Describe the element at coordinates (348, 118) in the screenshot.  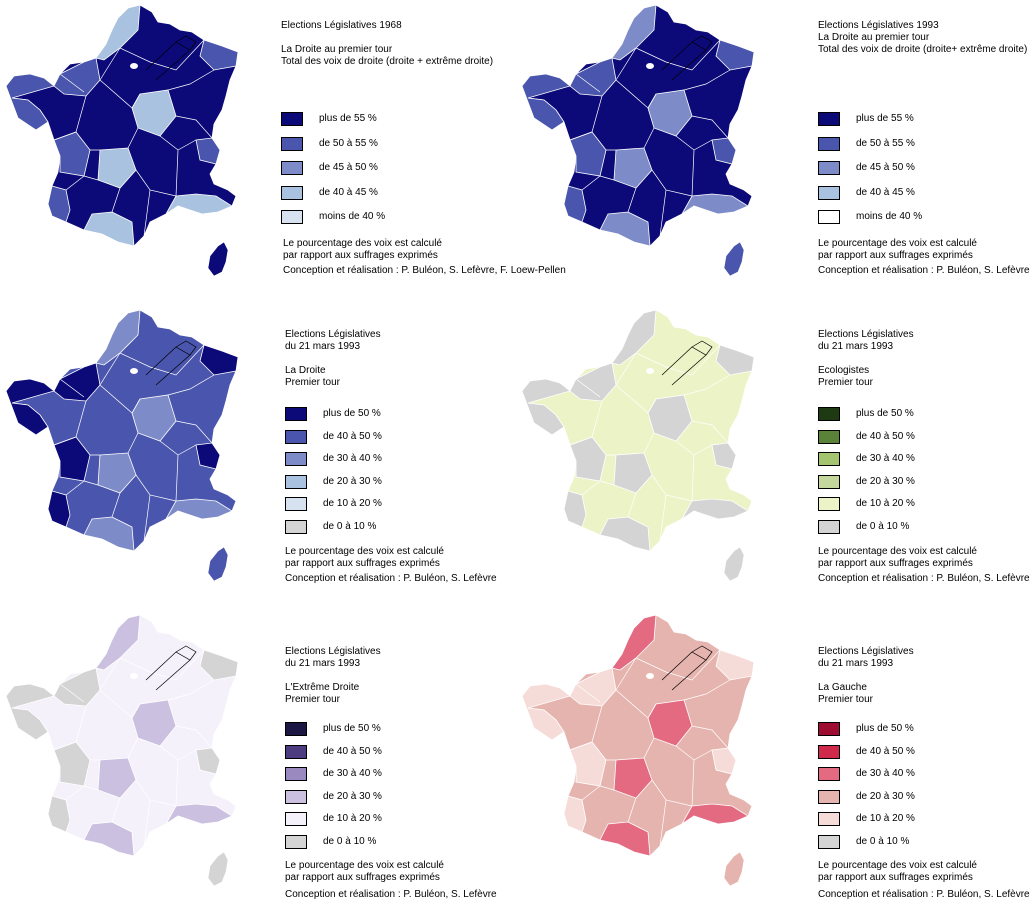
I see `legend-label: plus de 55 %` at that location.